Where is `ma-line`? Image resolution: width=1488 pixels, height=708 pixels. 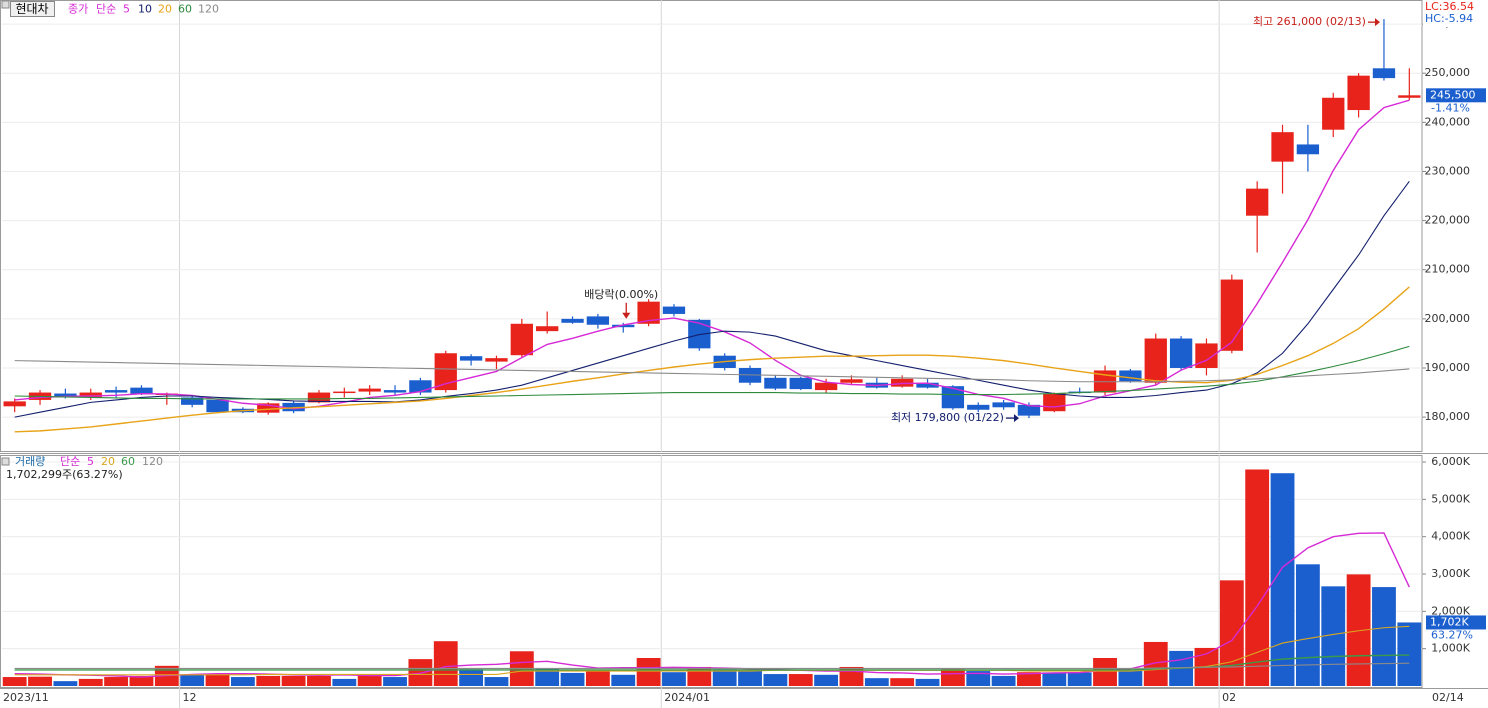
ma-line is located at coordinates (712, 666).